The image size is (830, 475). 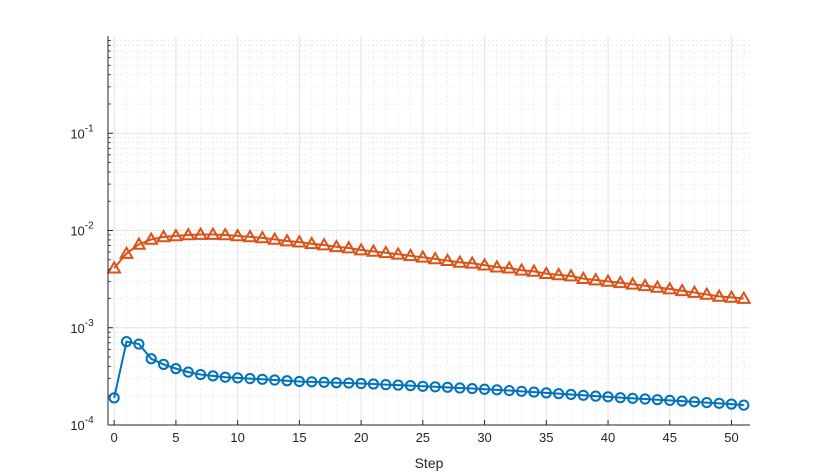 What do you see at coordinates (299, 437) in the screenshot?
I see `x-tick-label: 15` at bounding box center [299, 437].